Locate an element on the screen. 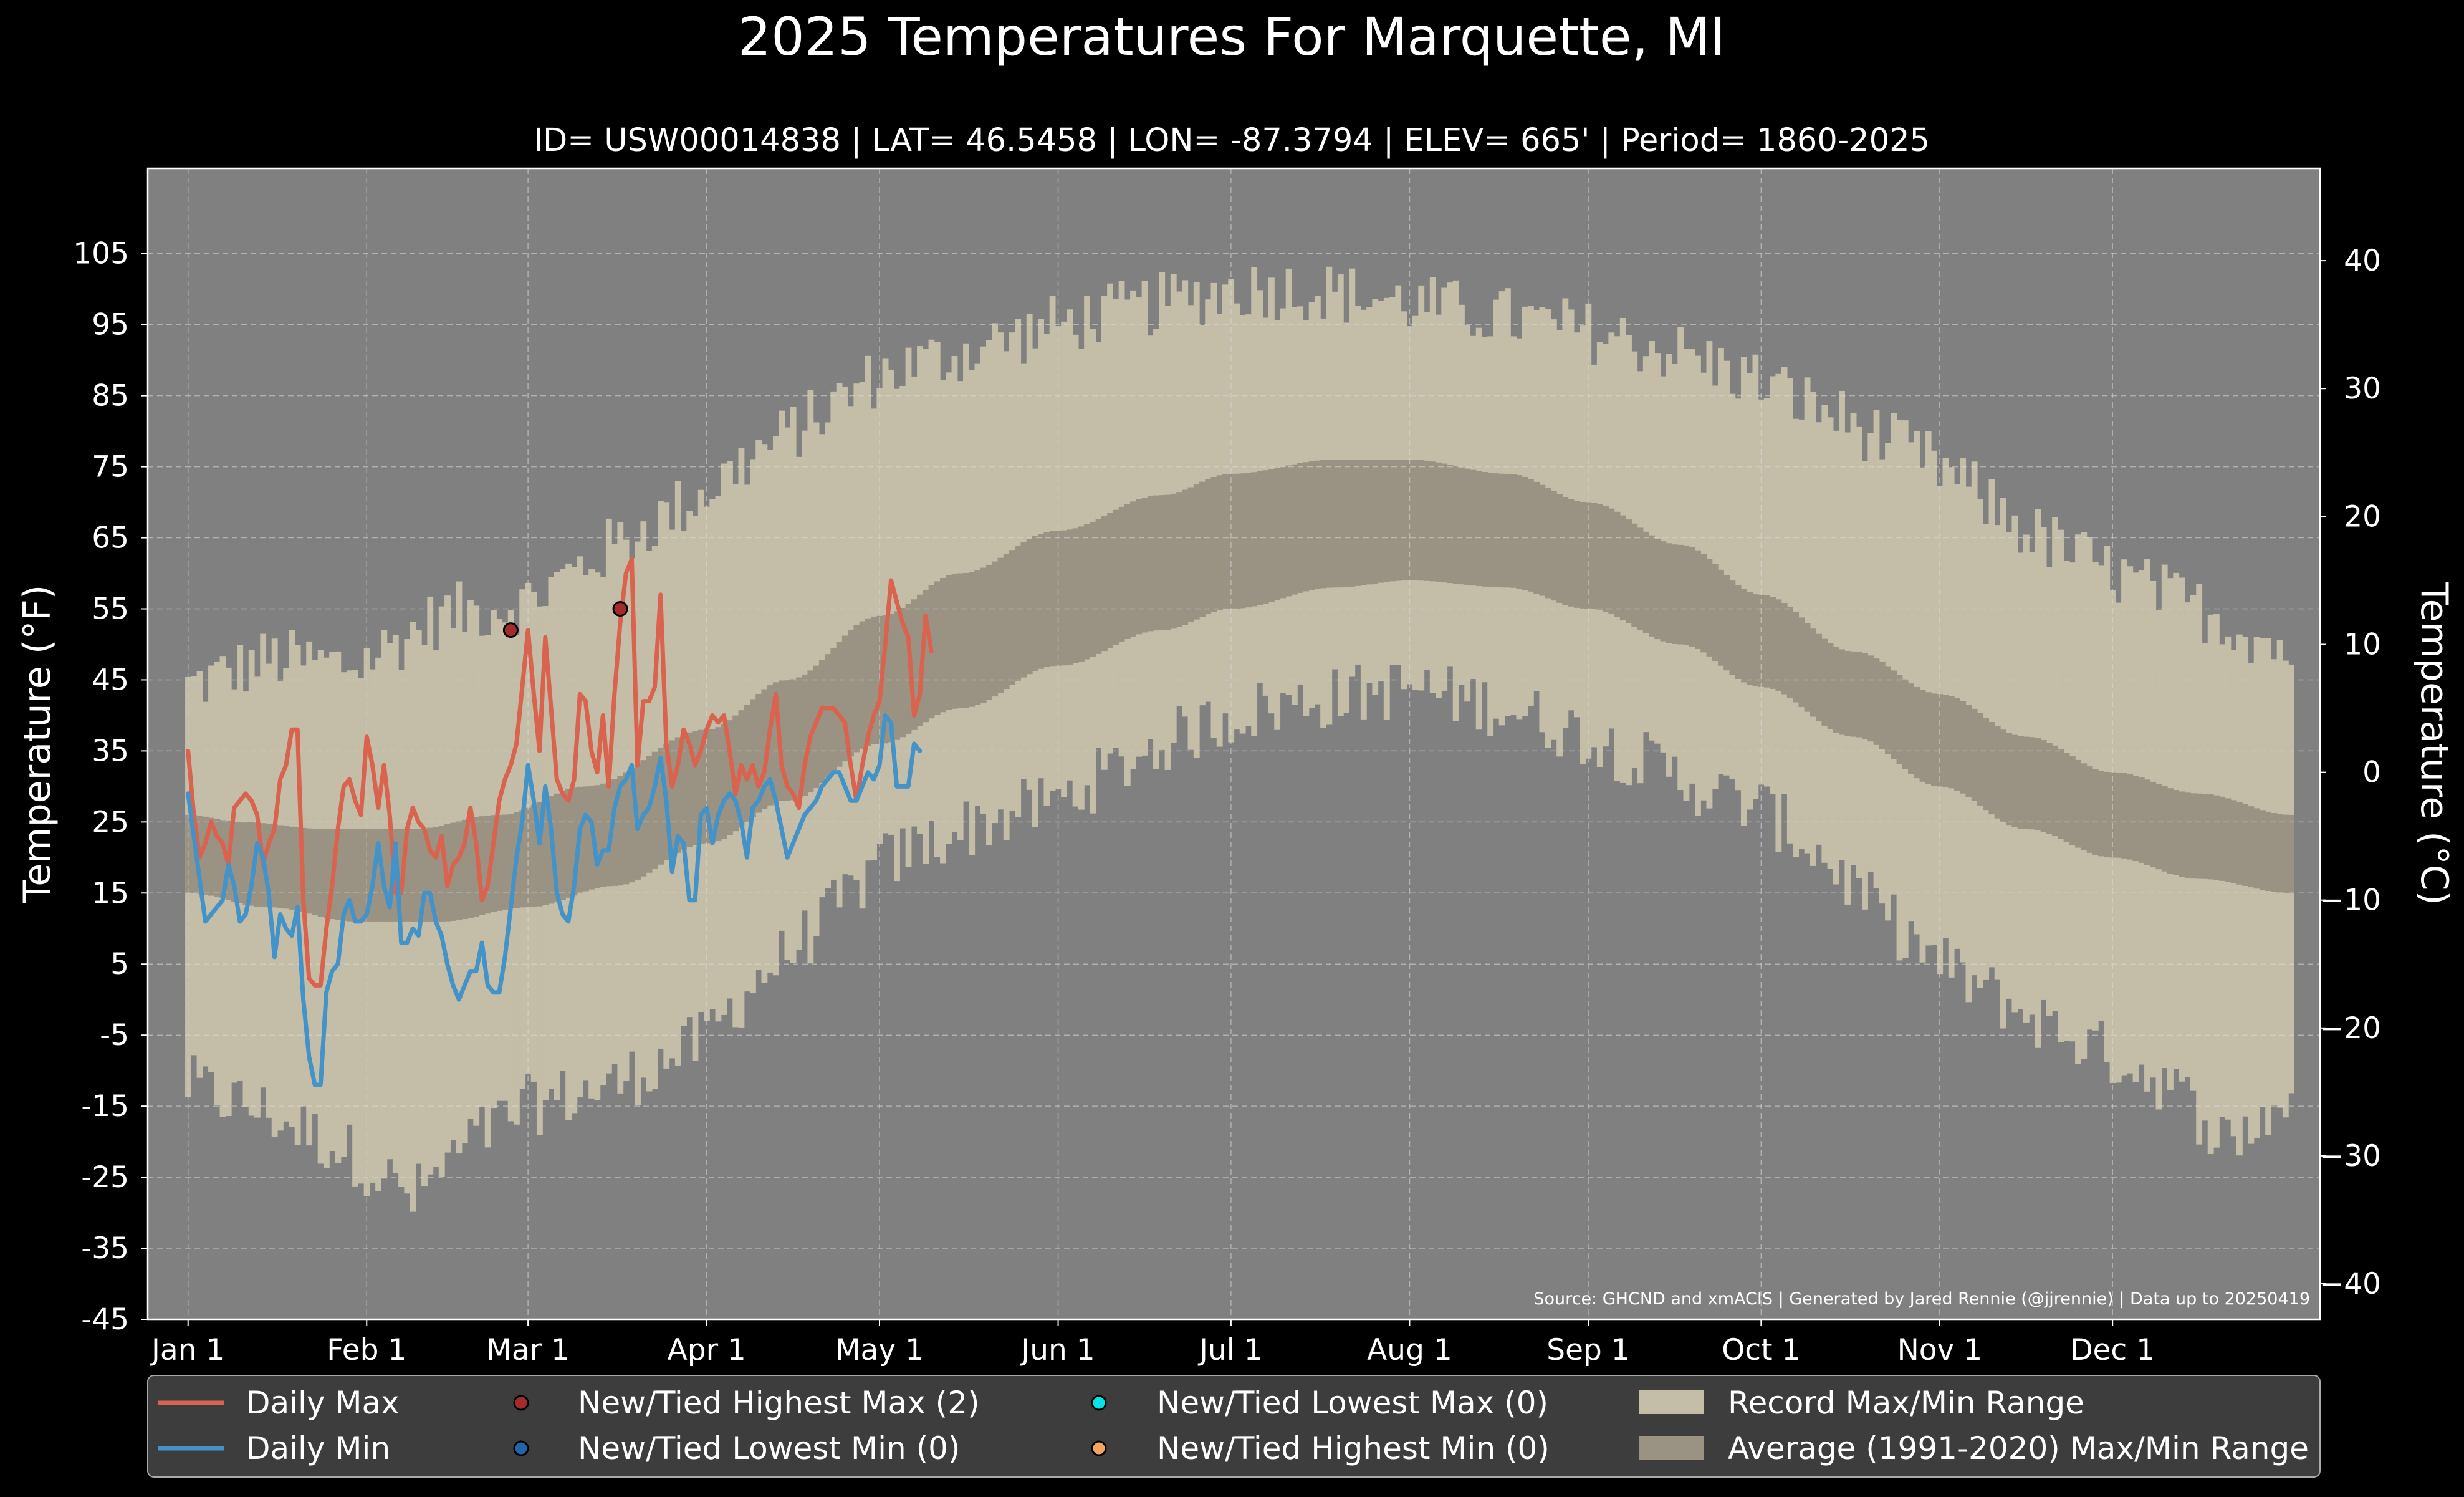 The image size is (2464, 1497). y-tick-label: 95 is located at coordinates (110, 325).